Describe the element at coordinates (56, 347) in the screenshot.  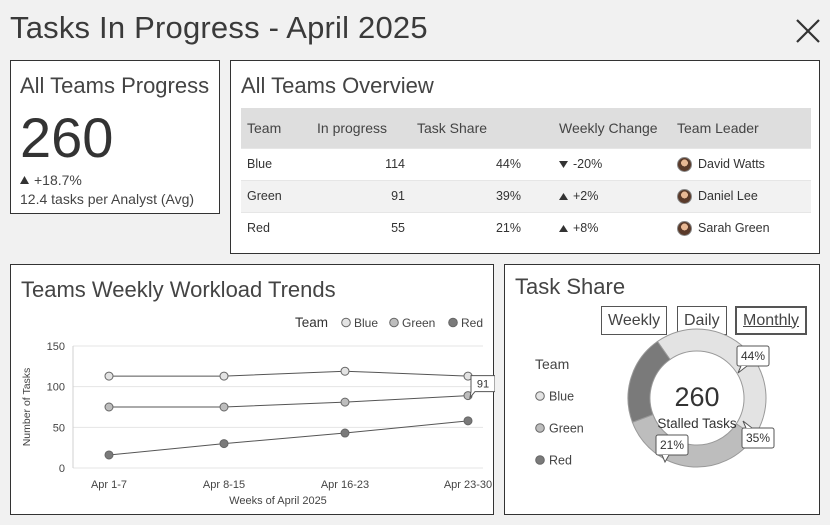
I see `y-tick-label: 150` at that location.